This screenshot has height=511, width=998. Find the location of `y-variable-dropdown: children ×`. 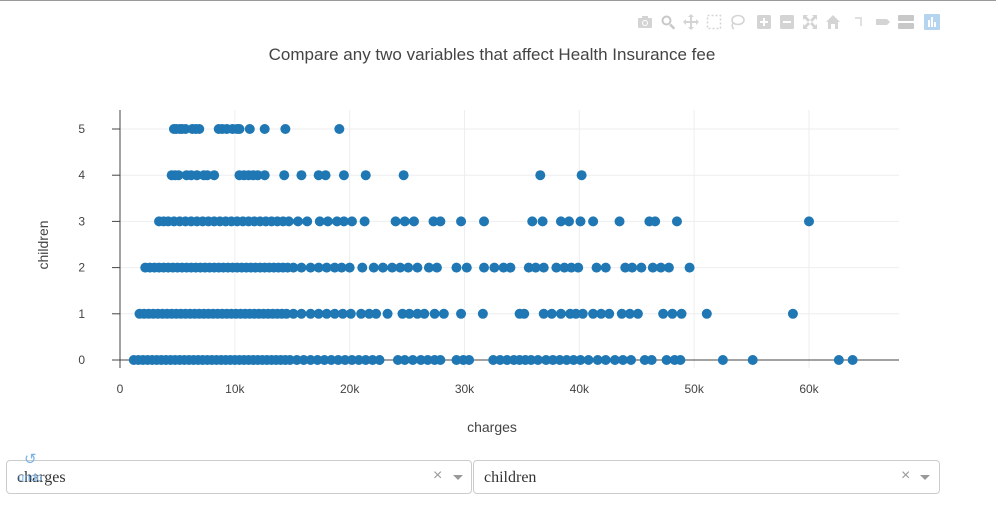

y-variable-dropdown: children × is located at coordinates (706, 477).